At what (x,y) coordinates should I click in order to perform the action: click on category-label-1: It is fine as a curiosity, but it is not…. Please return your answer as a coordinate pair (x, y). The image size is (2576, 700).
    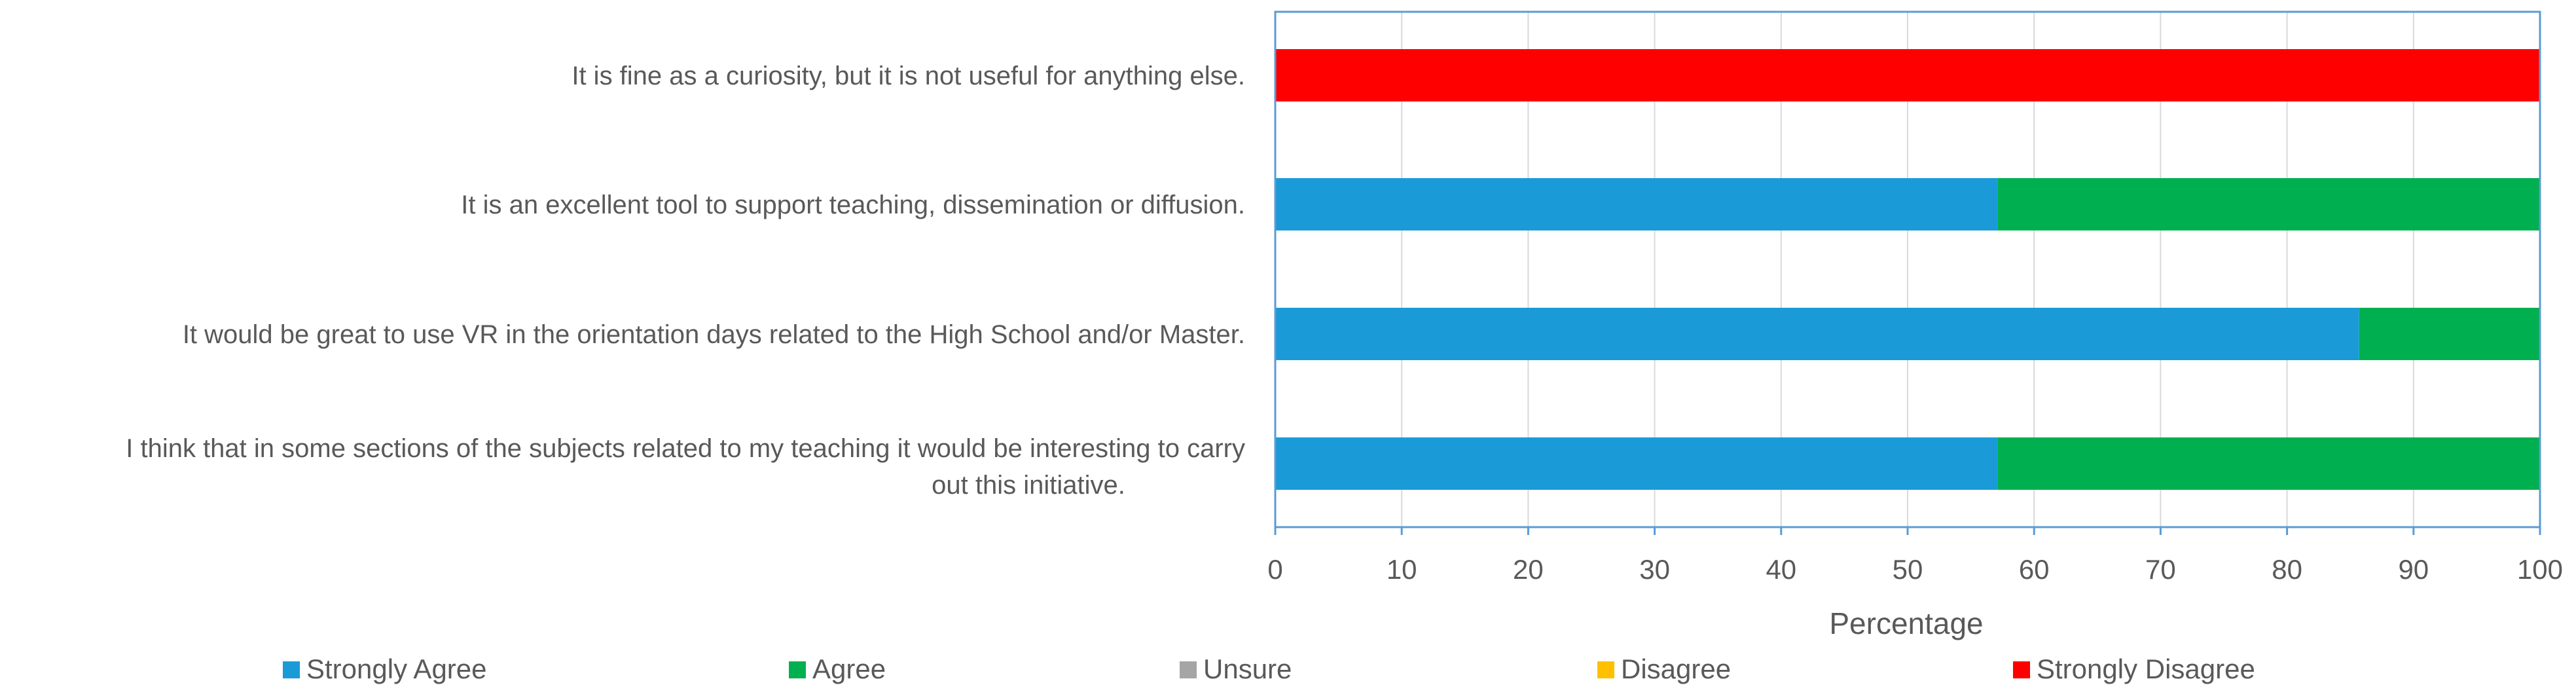
    Looking at the image, I should click on (908, 76).